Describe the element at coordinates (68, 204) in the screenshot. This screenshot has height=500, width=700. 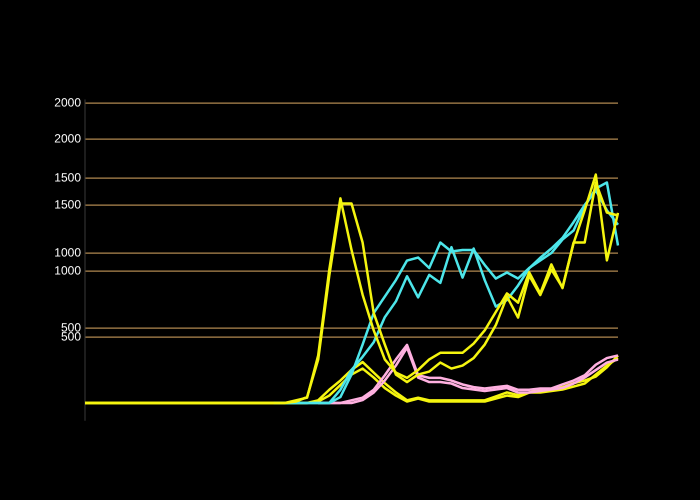
I see `y-tick-label: 1500` at that location.